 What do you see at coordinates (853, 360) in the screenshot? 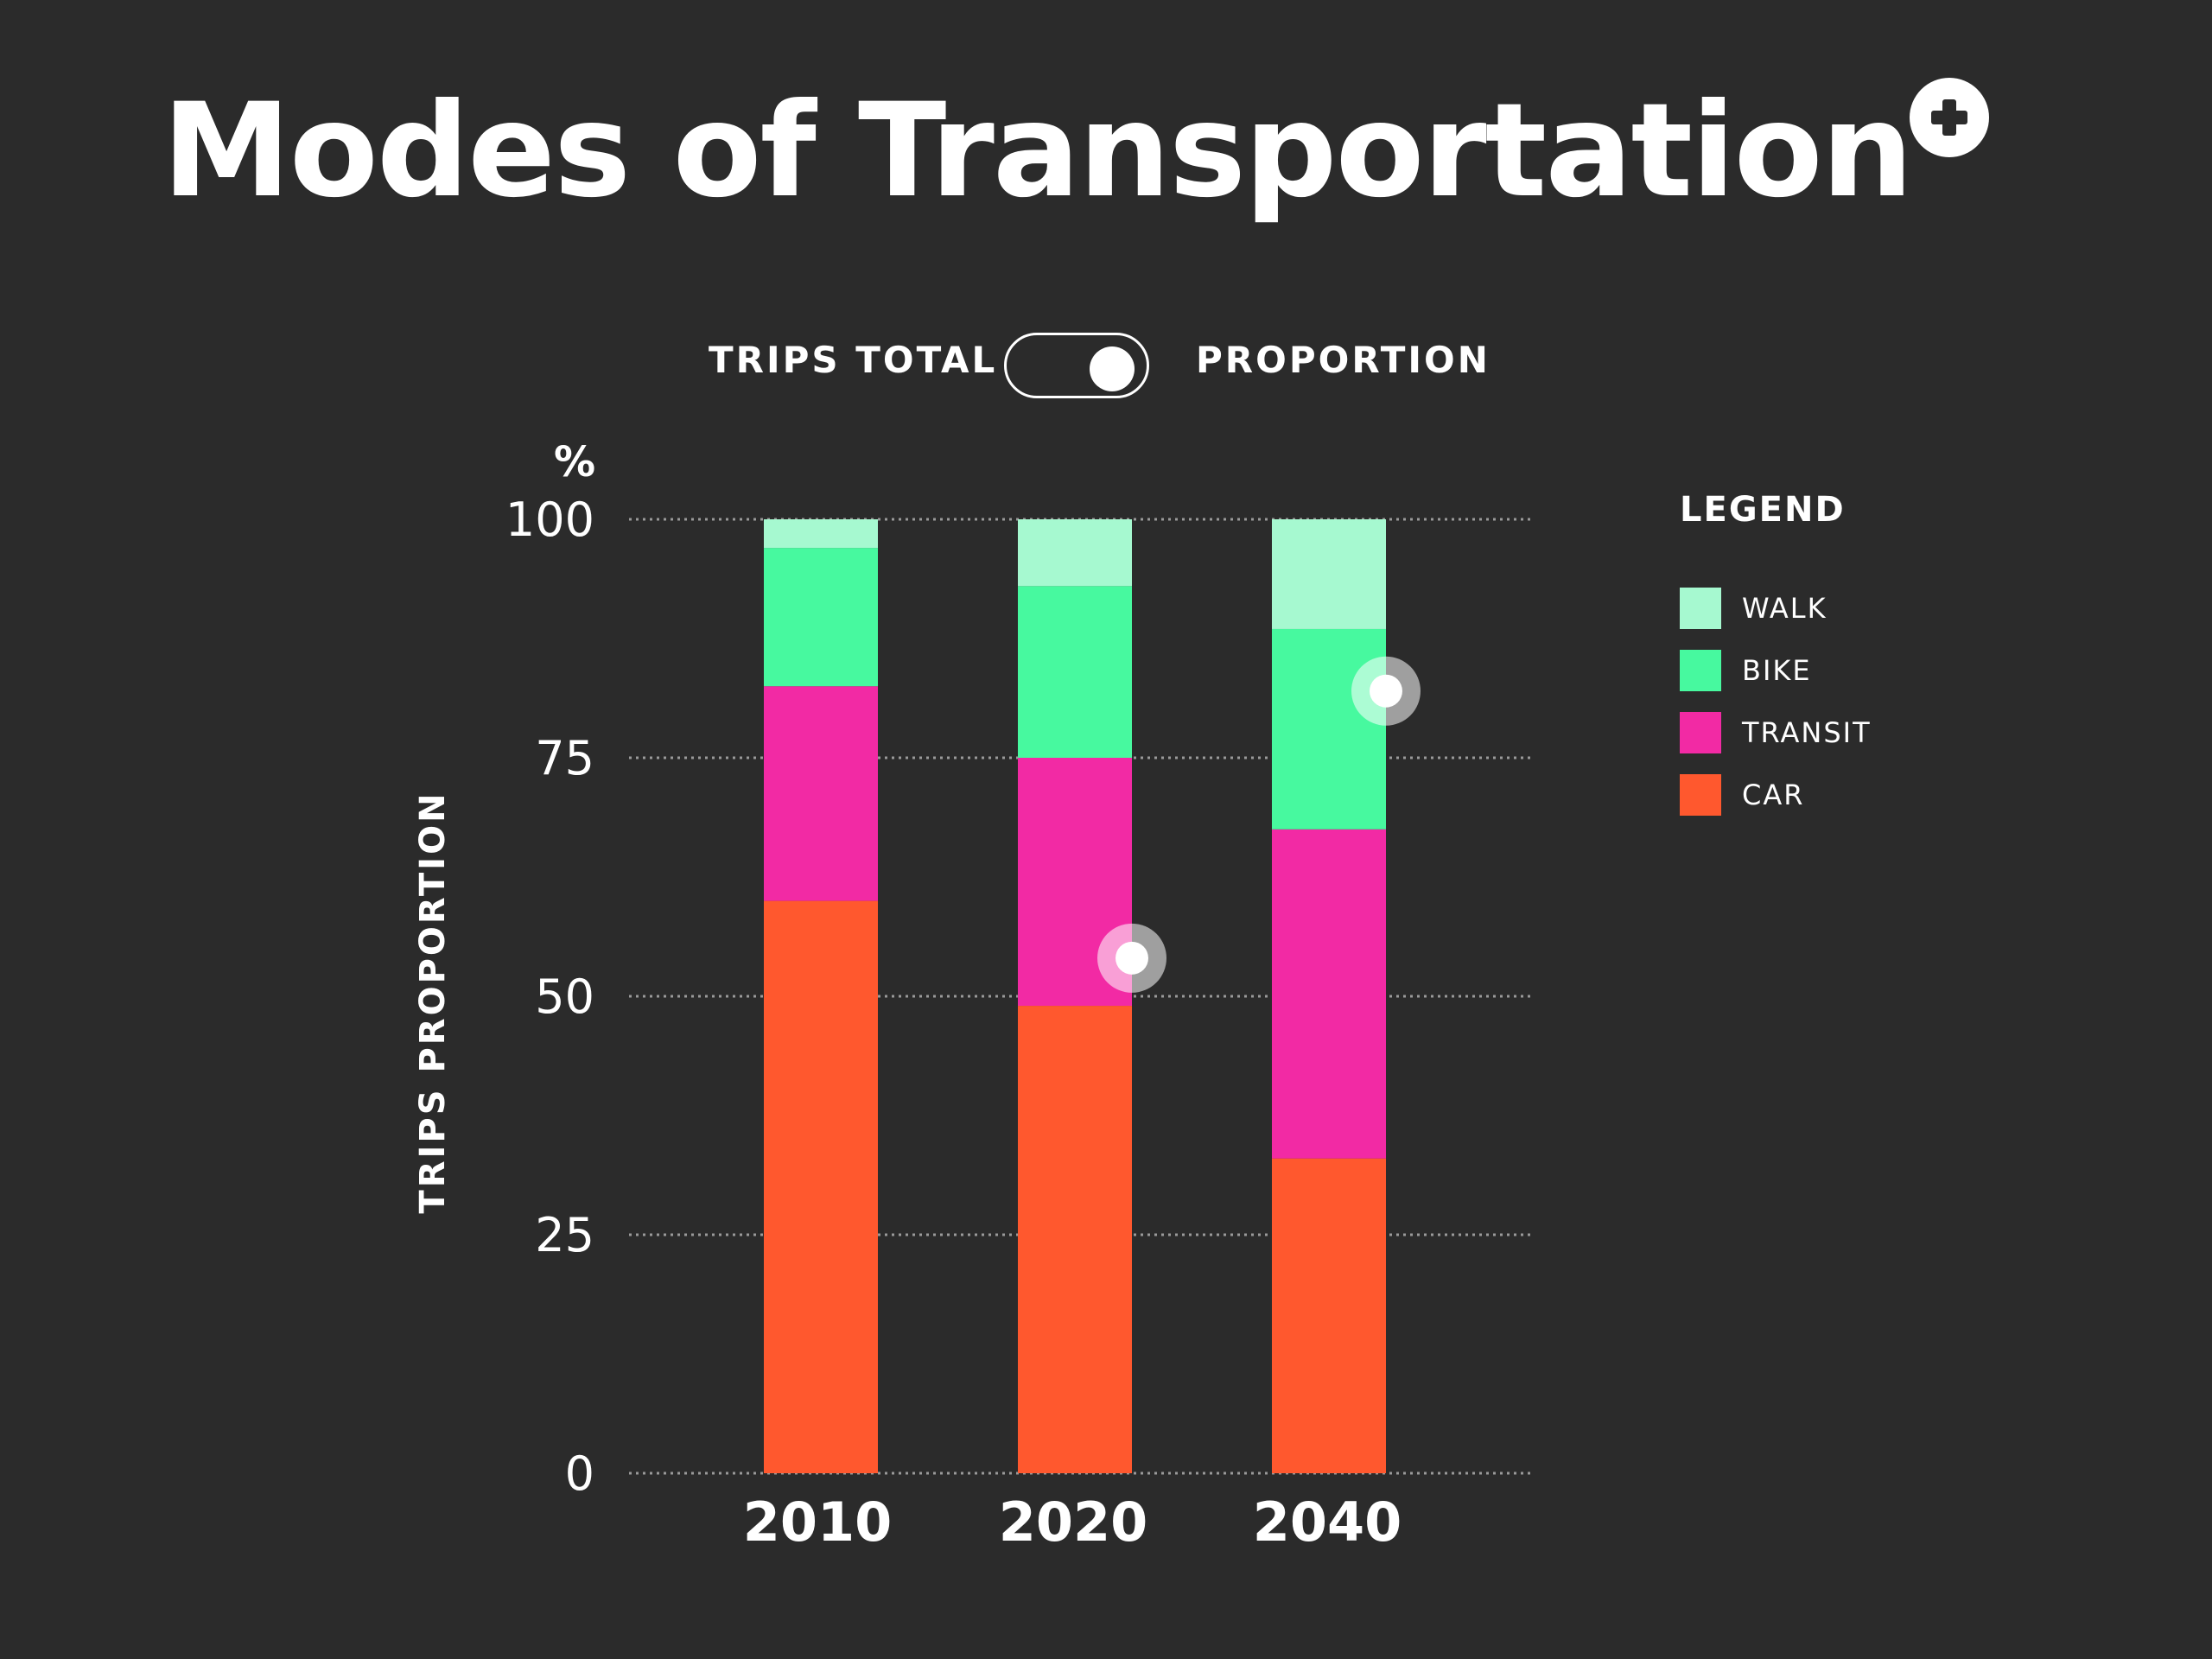
I see `toggle-label-trips-total: TRIPS TOTAL` at bounding box center [853, 360].